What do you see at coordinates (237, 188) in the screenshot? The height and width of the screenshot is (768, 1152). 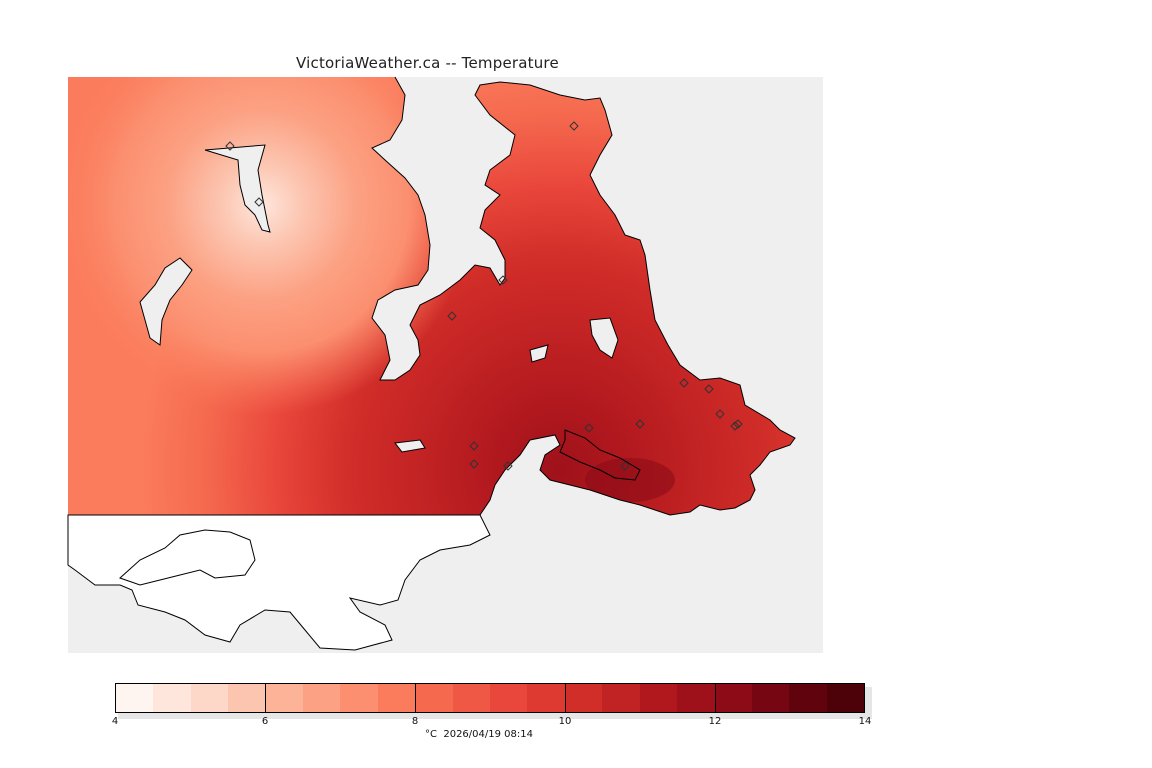 I see `lake-elk` at bounding box center [237, 188].